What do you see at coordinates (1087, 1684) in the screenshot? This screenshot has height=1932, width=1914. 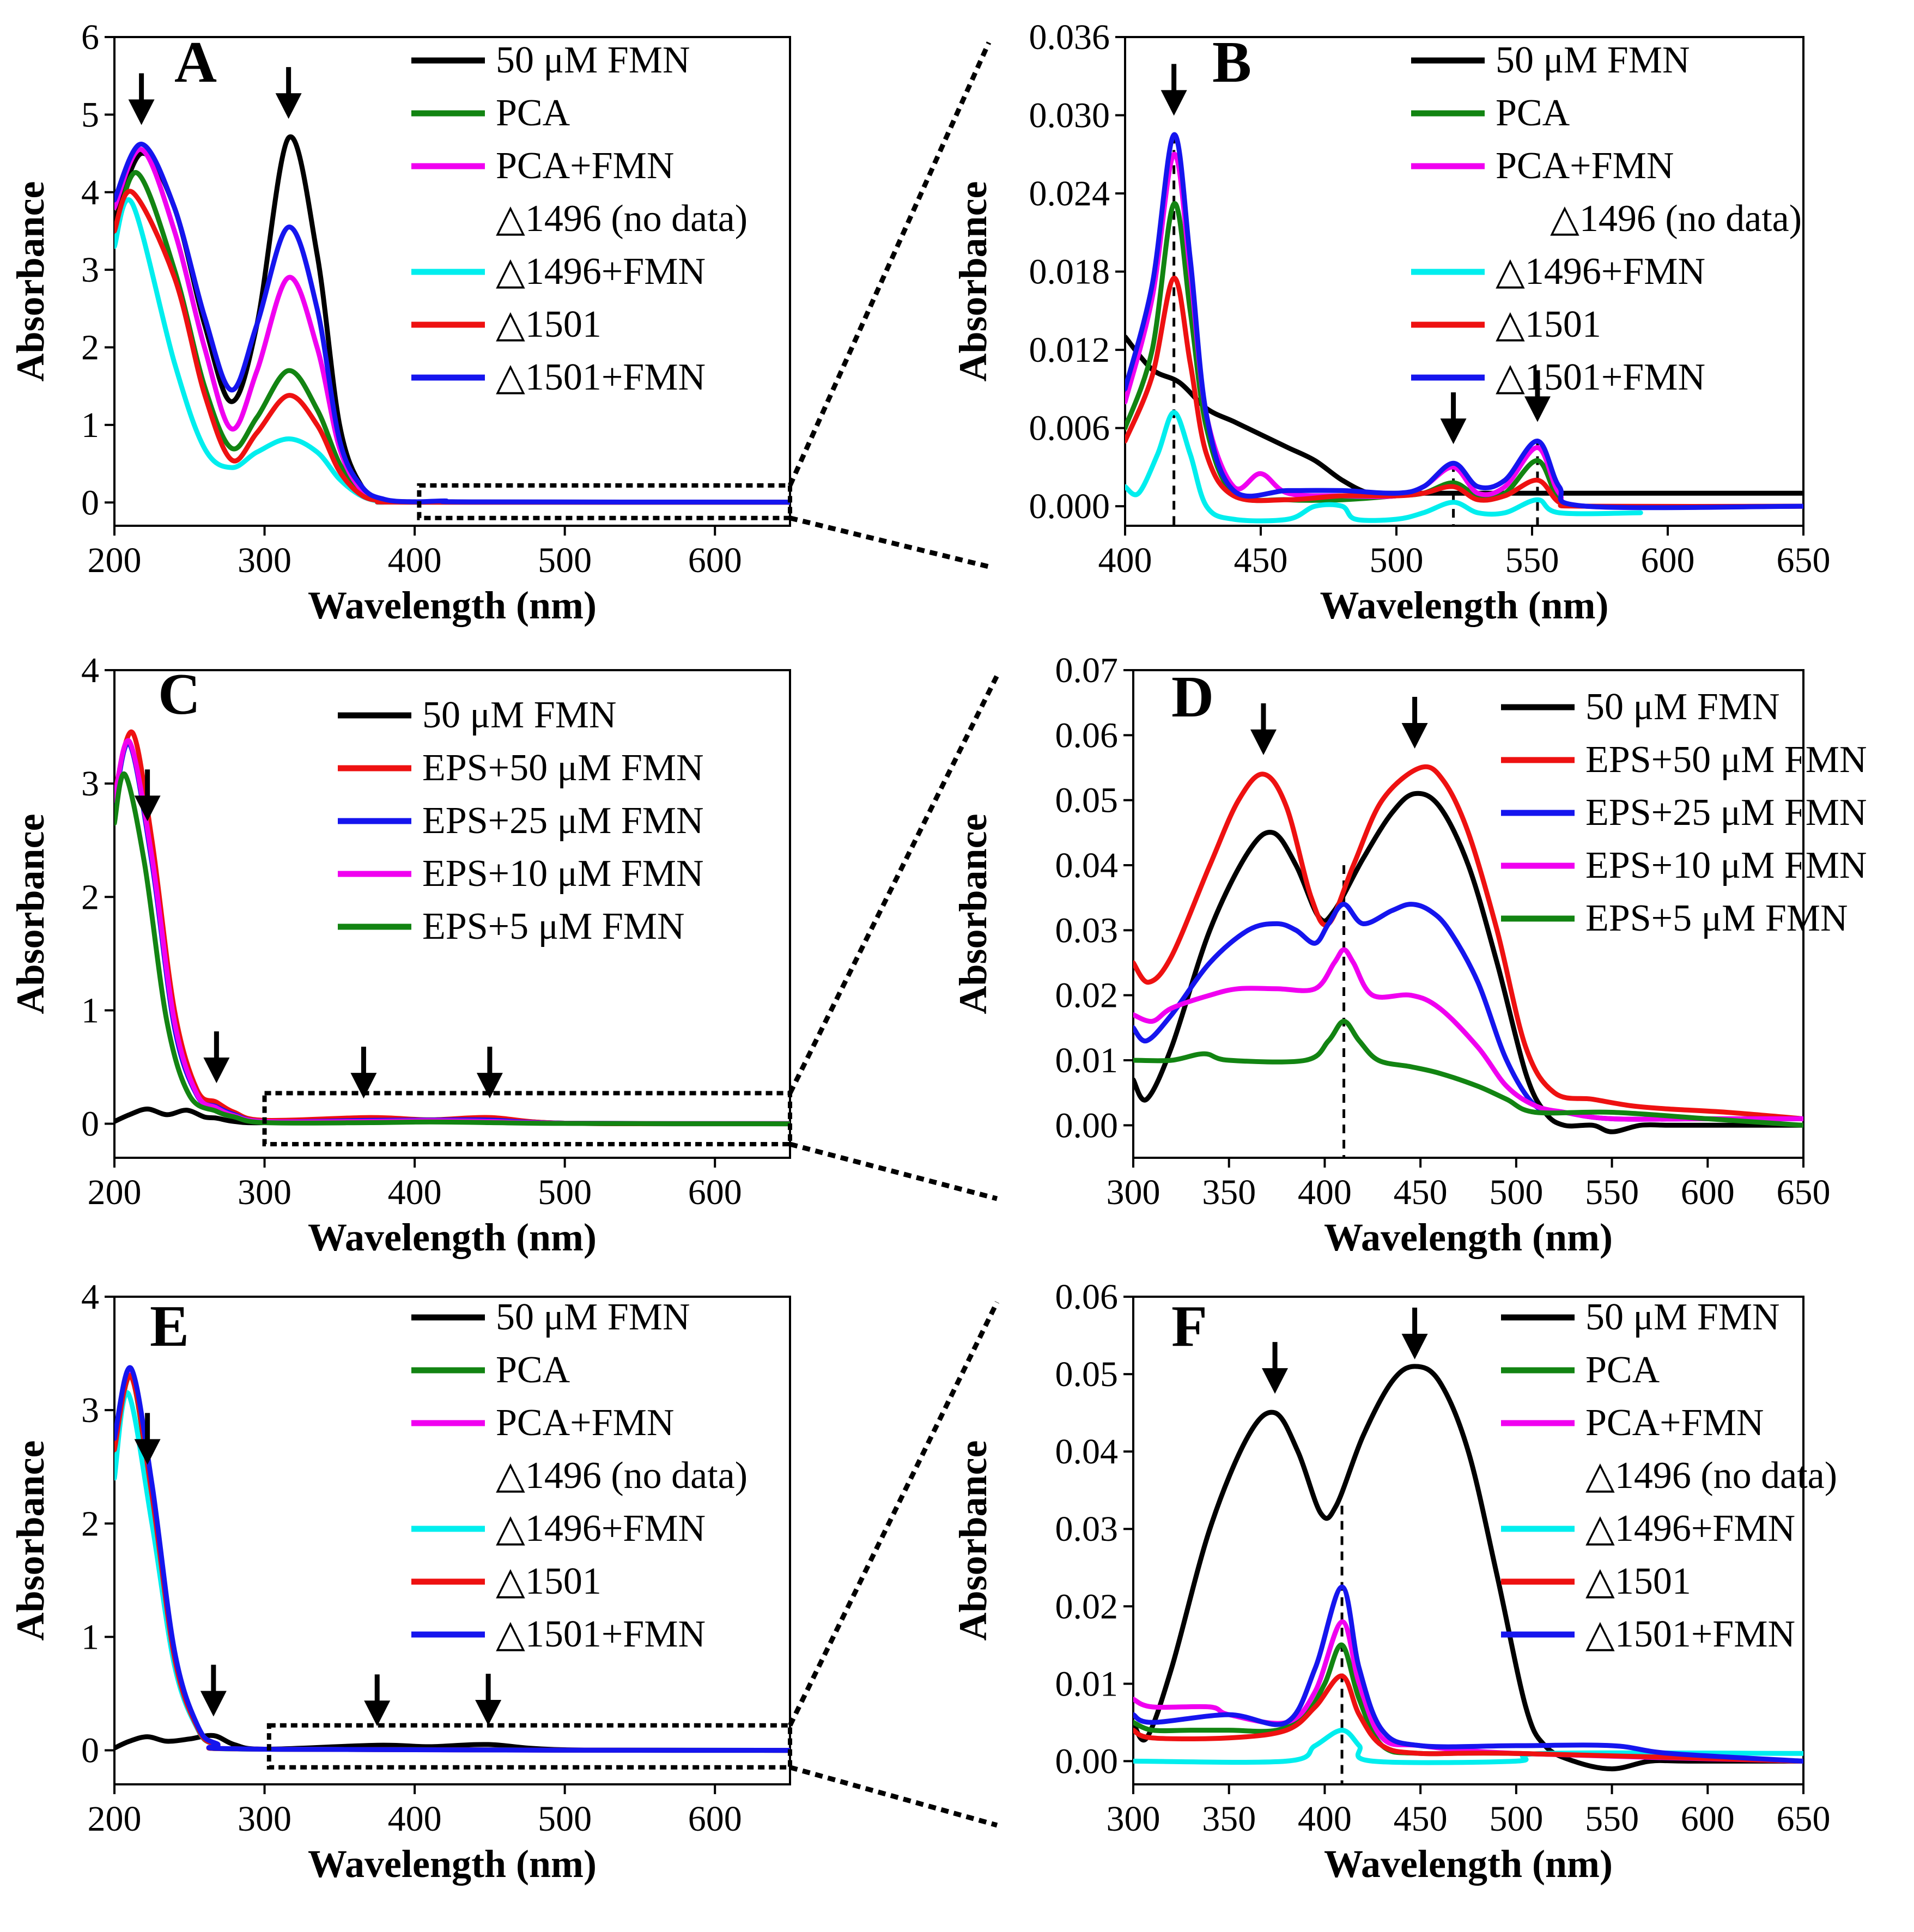 I see `y-tick-label: 0.01` at bounding box center [1087, 1684].